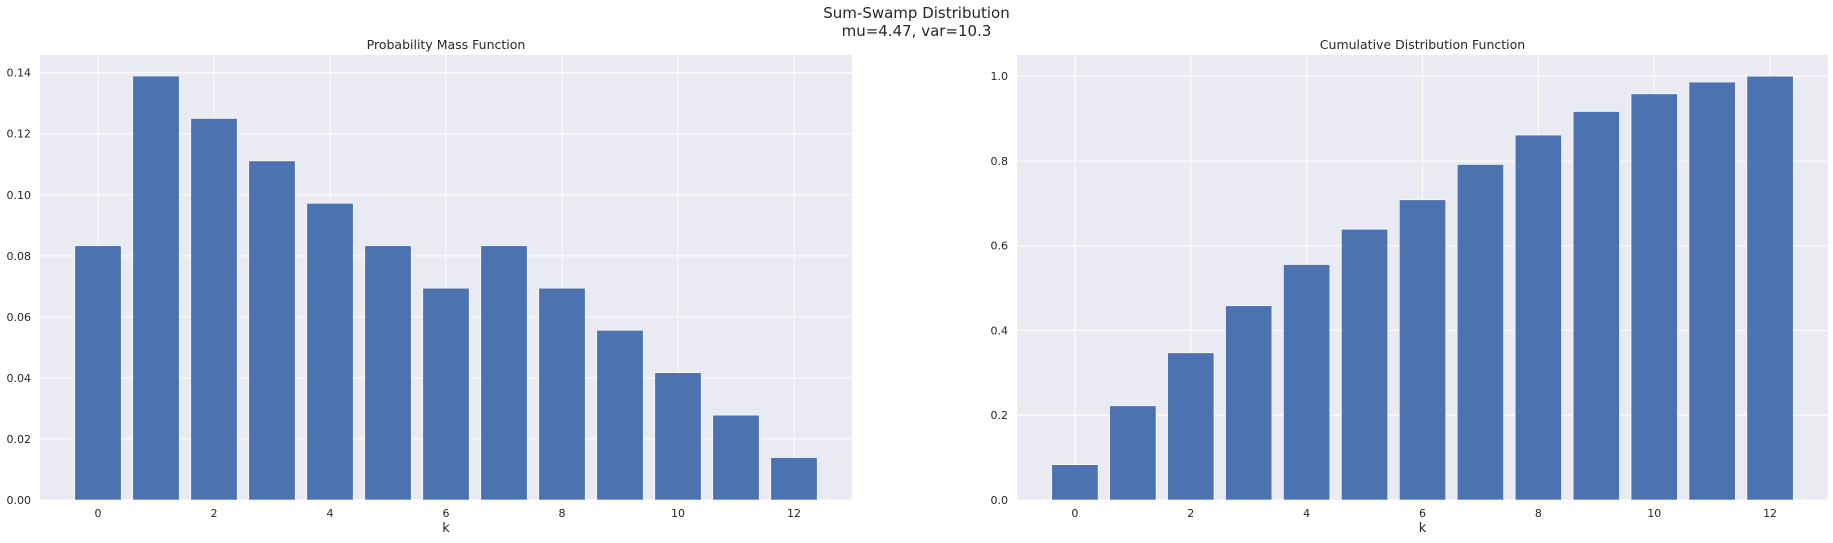 This screenshot has height=543, width=1833. I want to click on y-tick-label: 0.02, so click(19, 439).